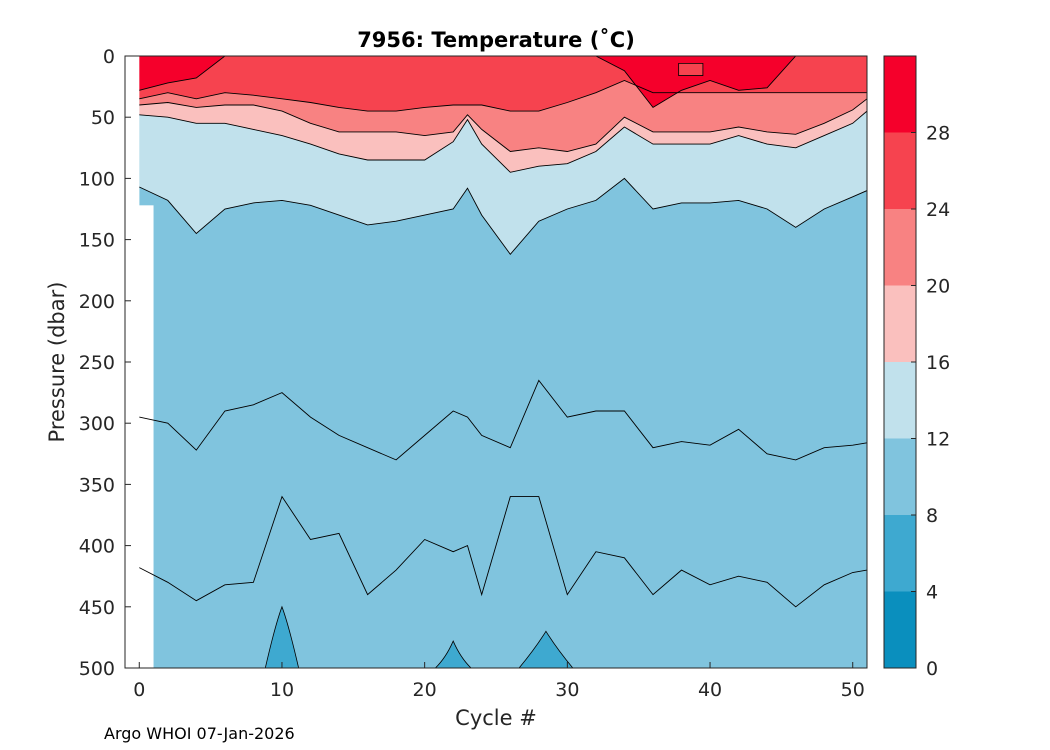 This screenshot has width=1050, height=750. Describe the element at coordinates (132, 362) in the screenshot. I see `no-data-left-margin` at that location.